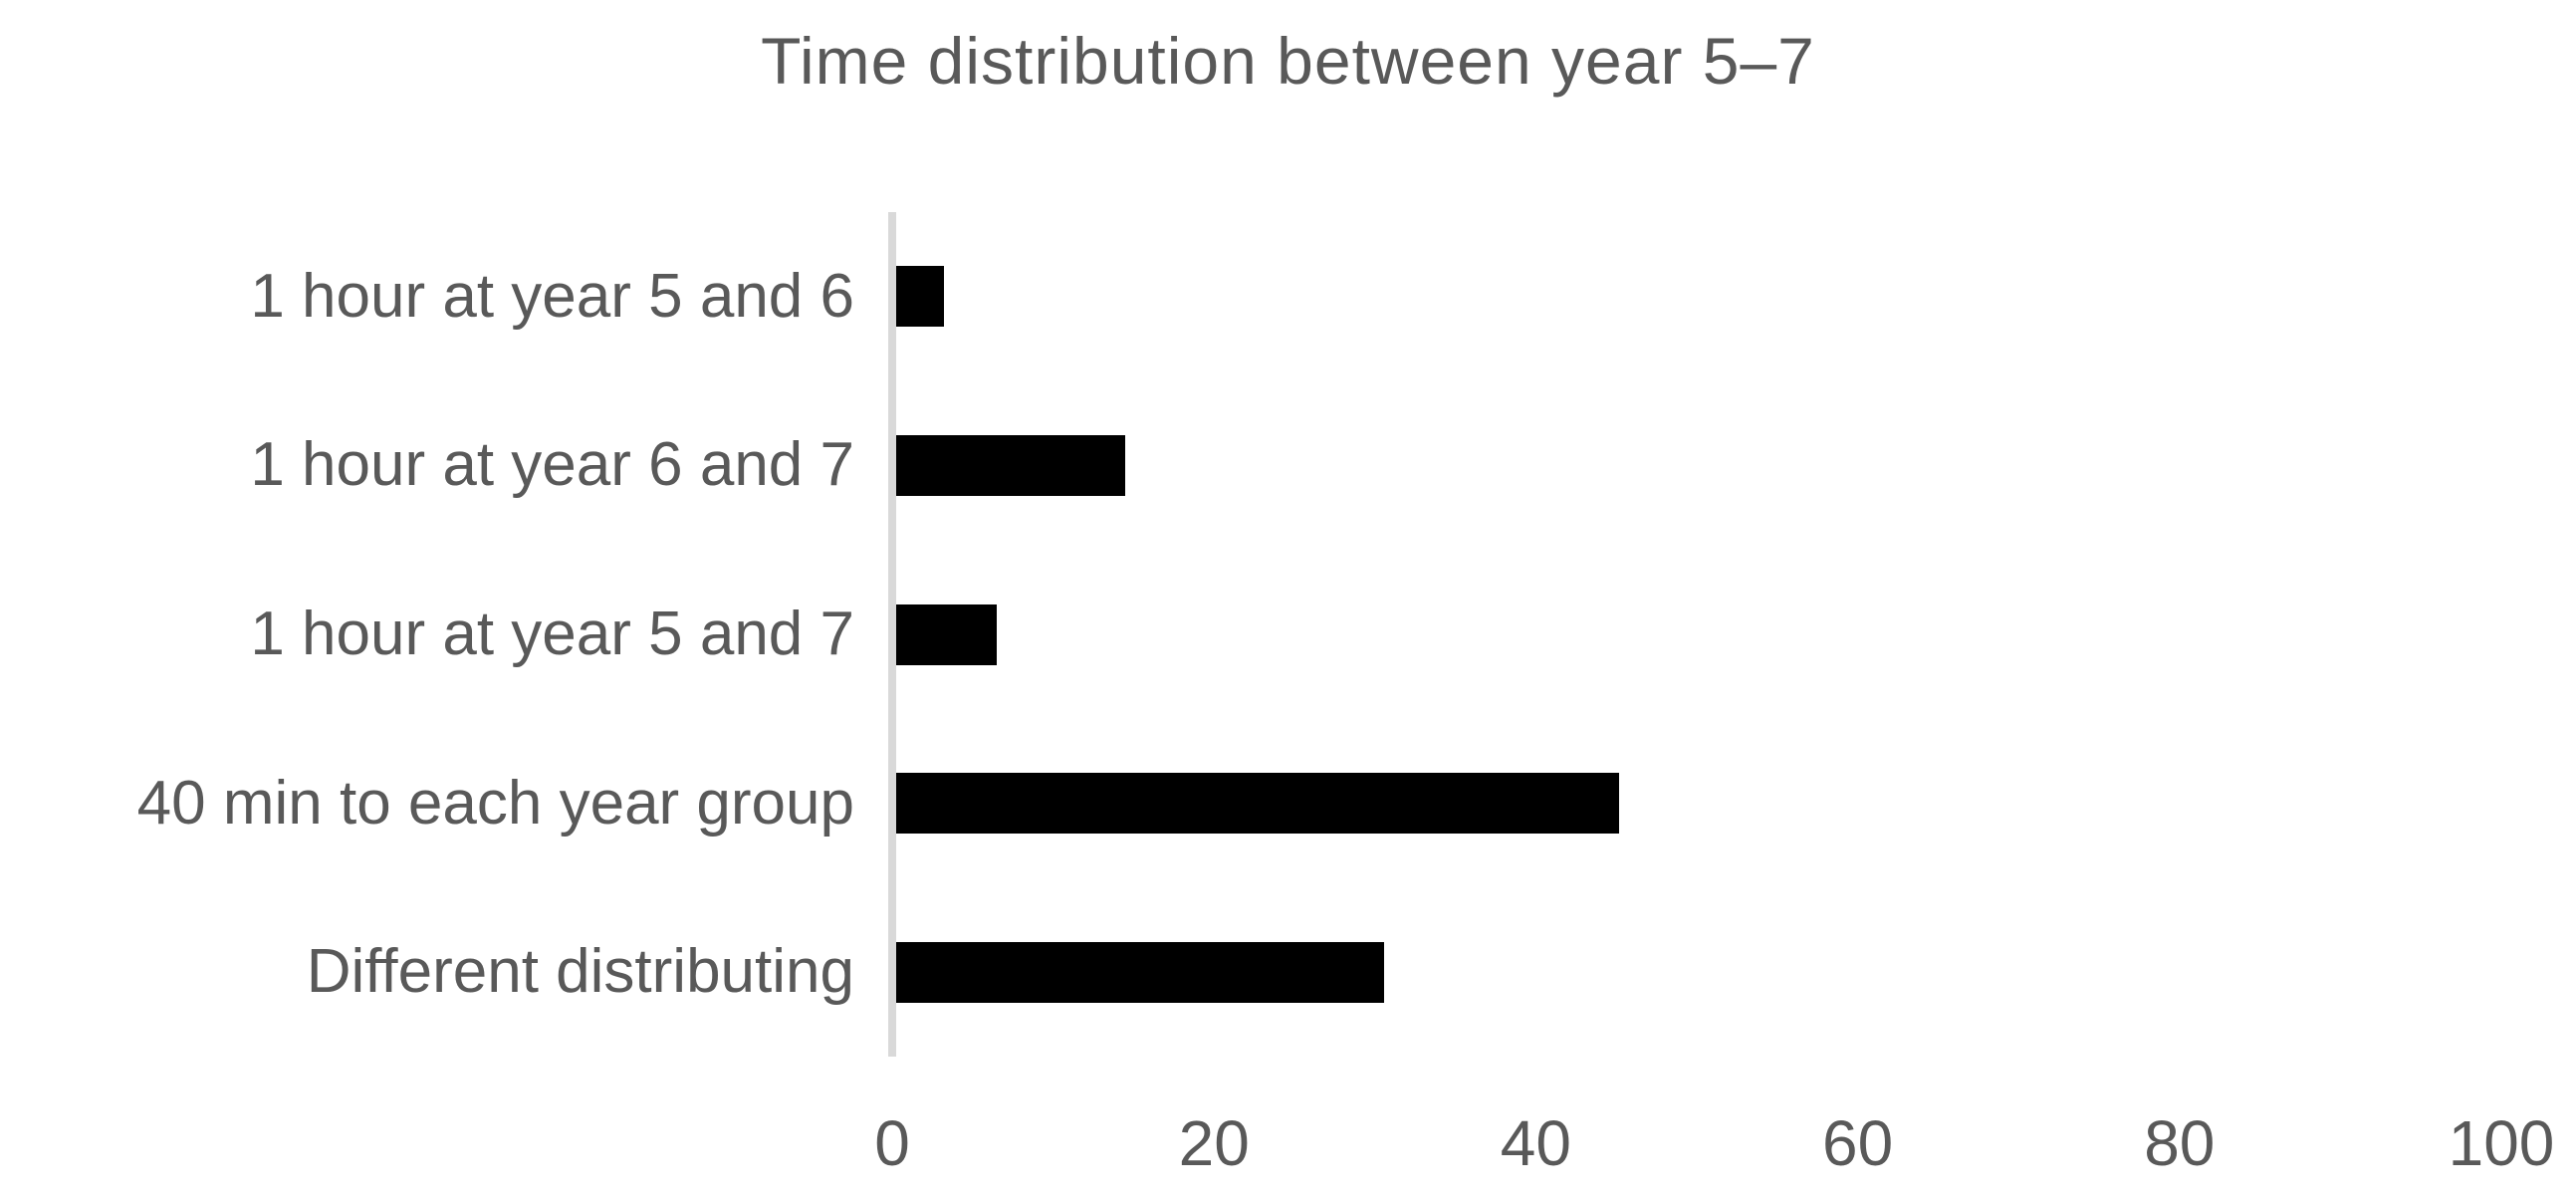 This screenshot has height=1202, width=2576. What do you see at coordinates (1535, 1143) in the screenshot?
I see `x-tick-label: 40` at bounding box center [1535, 1143].